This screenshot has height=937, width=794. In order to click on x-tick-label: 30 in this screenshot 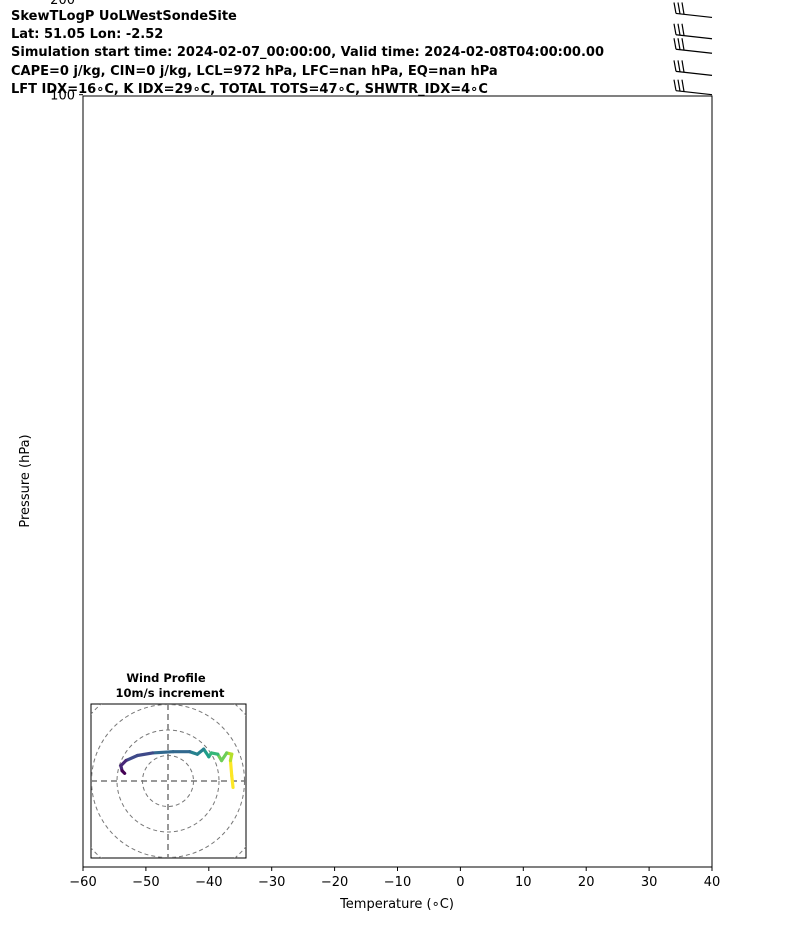, I will do `click(649, 882)`.